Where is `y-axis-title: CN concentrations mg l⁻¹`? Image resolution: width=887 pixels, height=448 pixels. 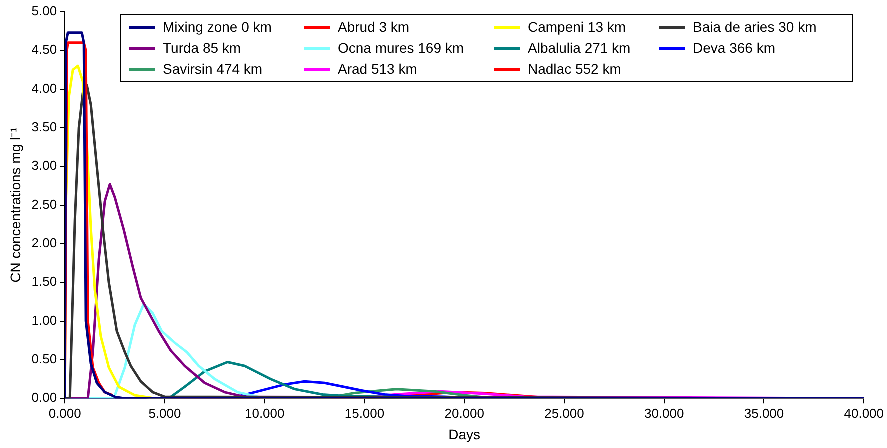
y-axis-title: CN concentrations mg l⁻¹ is located at coordinates (15, 205).